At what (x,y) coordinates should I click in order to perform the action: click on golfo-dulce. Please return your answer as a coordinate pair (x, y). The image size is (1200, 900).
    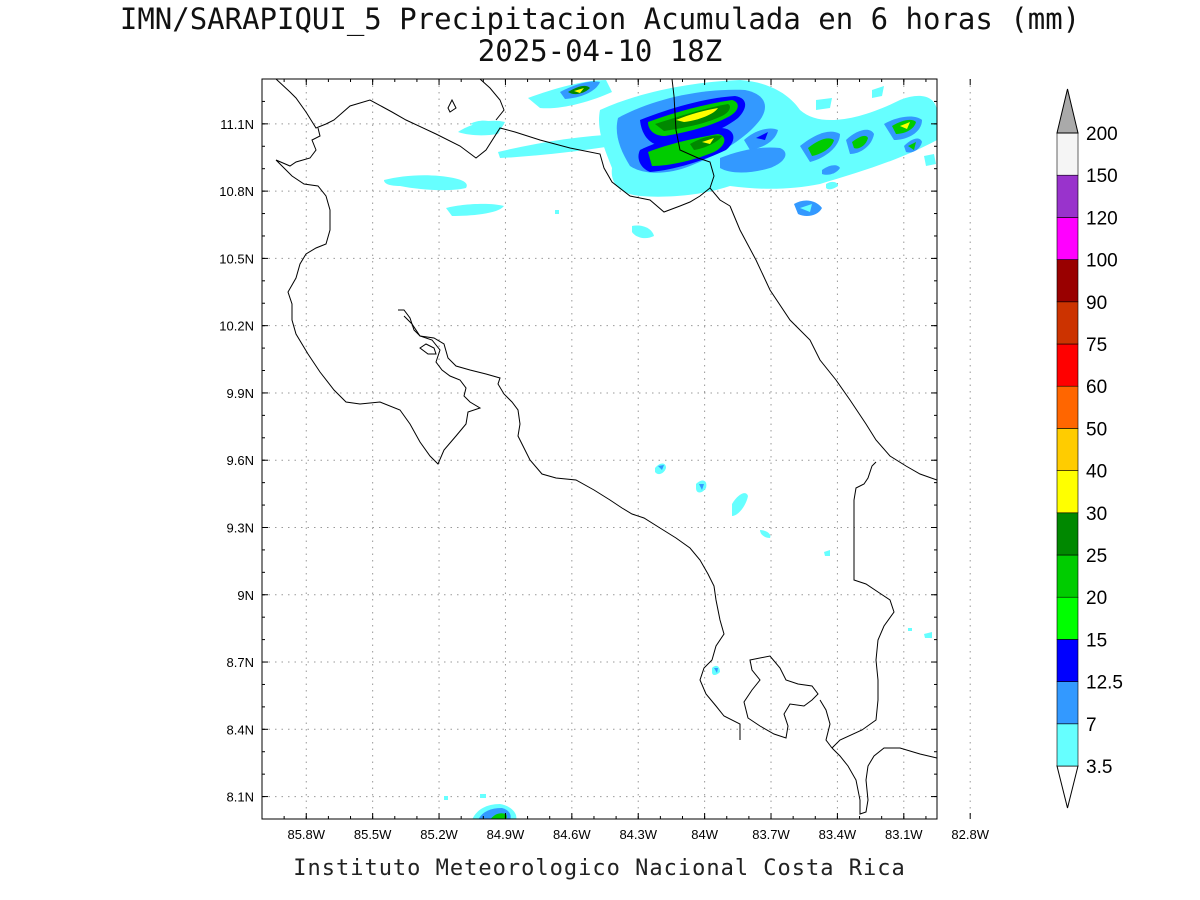
    Looking at the image, I should click on (826, 724).